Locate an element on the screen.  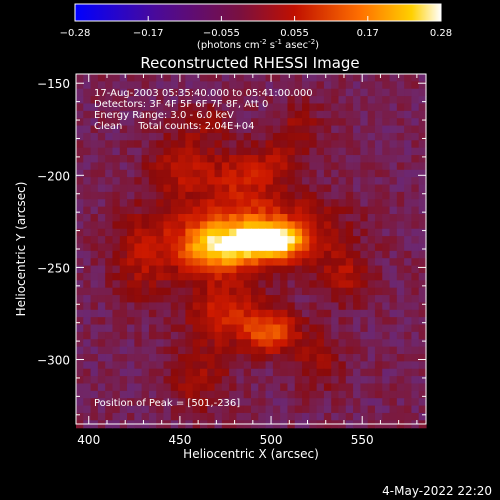
x-tick-label: 500 is located at coordinates (271, 440).